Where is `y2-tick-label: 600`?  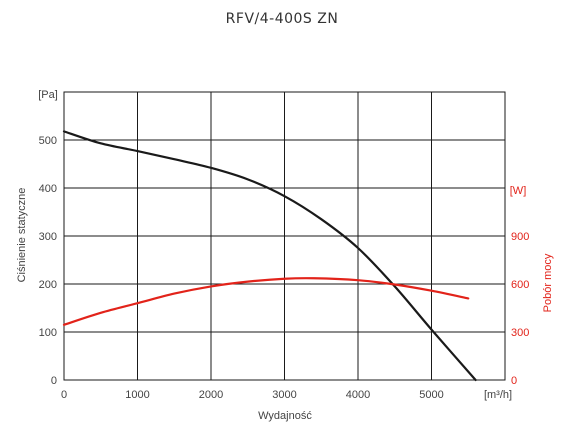
y2-tick-label: 600 is located at coordinates (520, 285).